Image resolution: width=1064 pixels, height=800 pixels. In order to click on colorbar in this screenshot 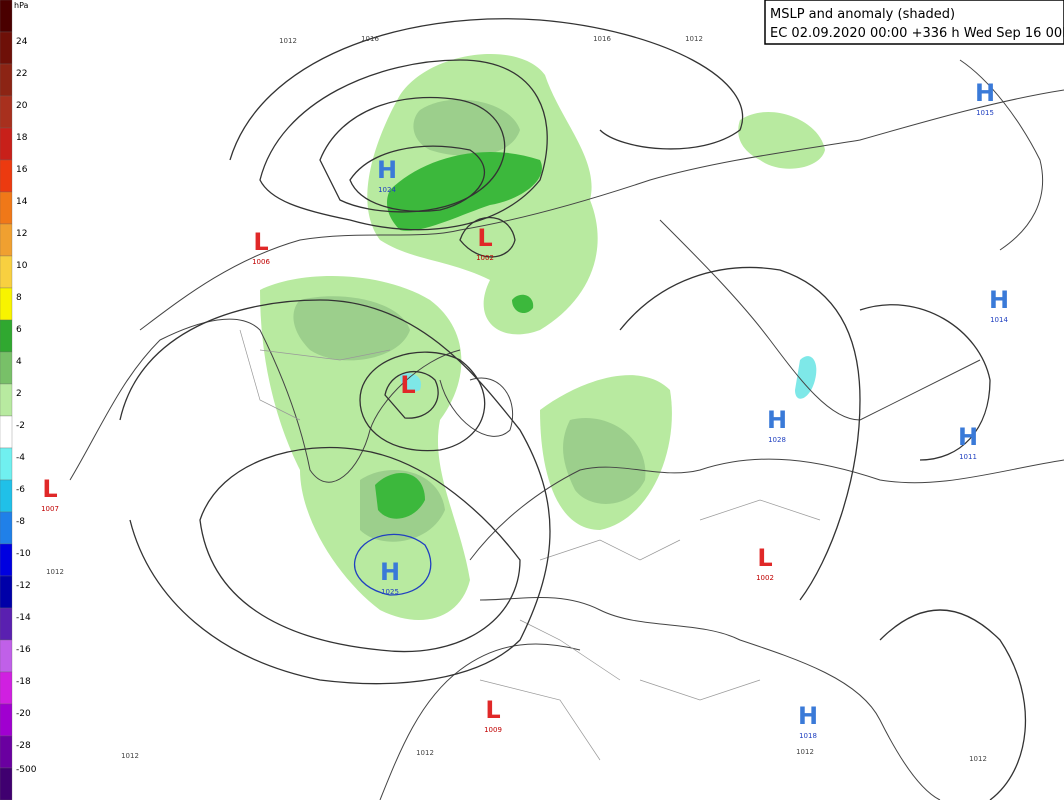, I will do `click(6, 400)`.